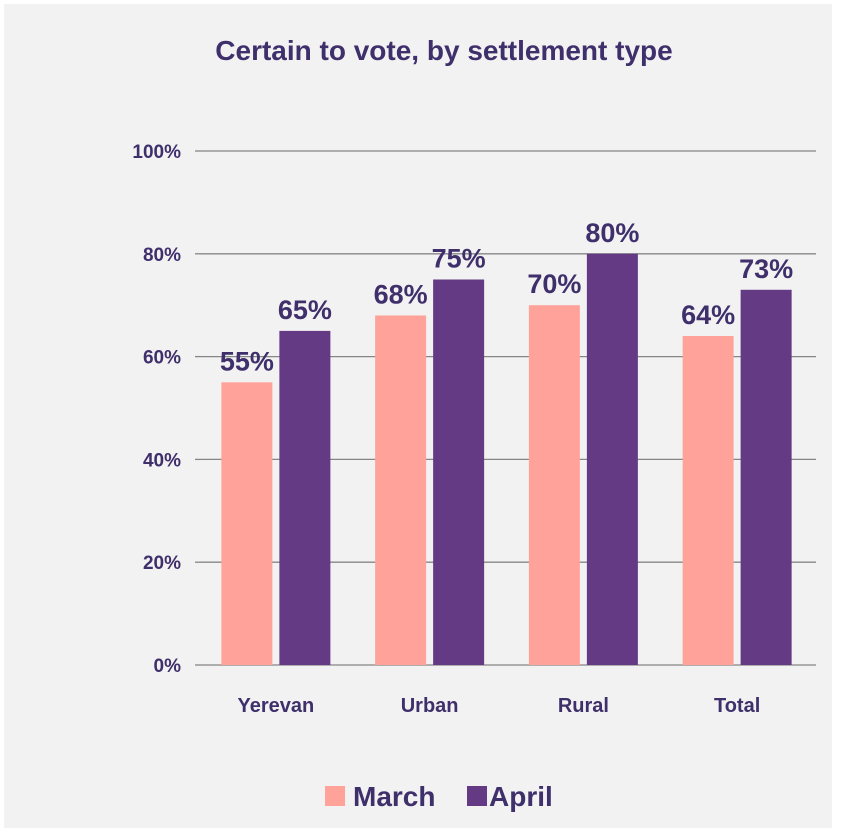 This screenshot has width=845, height=834. I want to click on bar-march-urban, so click(401, 490).